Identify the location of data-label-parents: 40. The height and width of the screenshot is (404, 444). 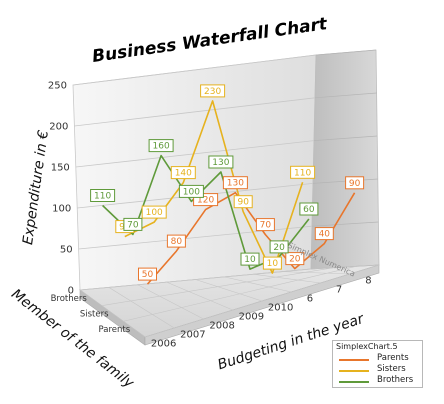
(324, 234).